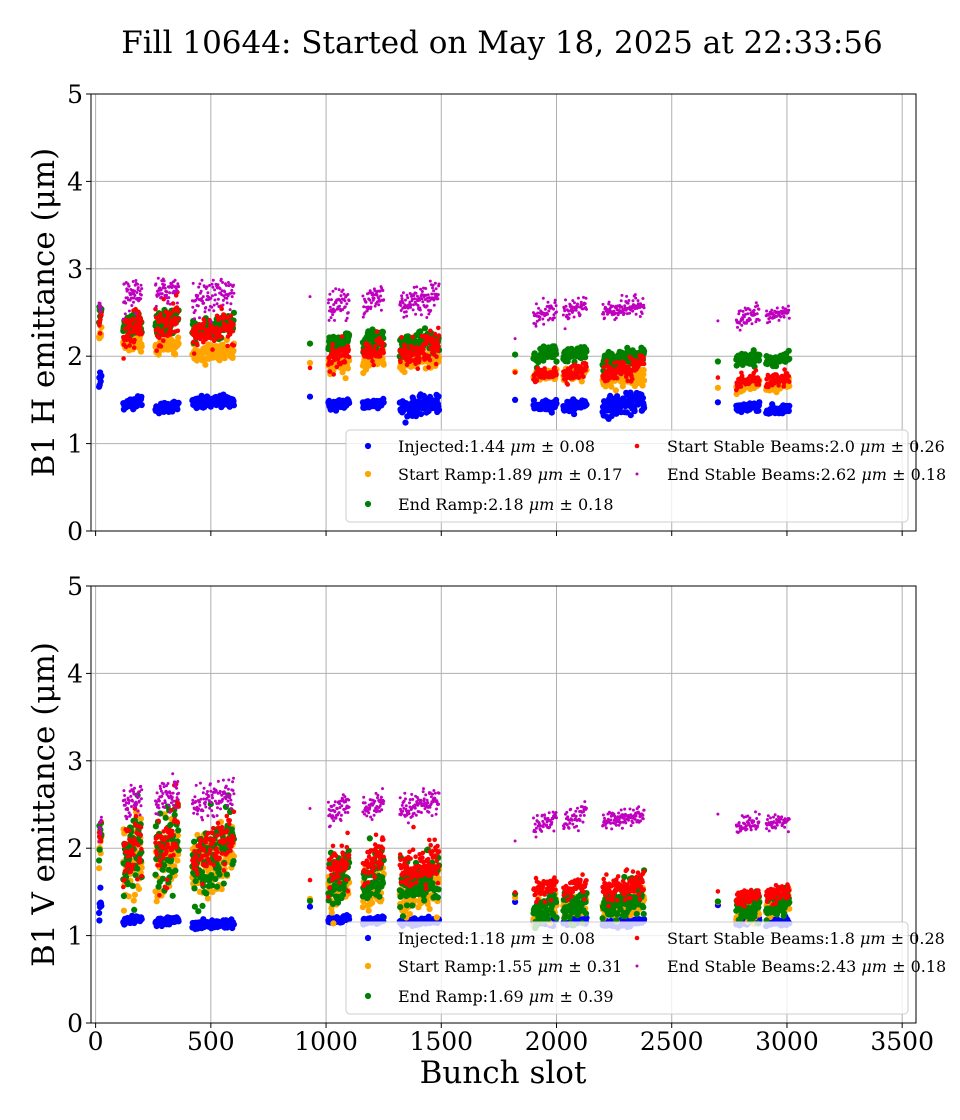 This screenshot has width=960, height=1120. Describe the element at coordinates (806, 474) in the screenshot. I see `legend-label: End Stable Beams:2.62 μm ± 0.18` at that location.